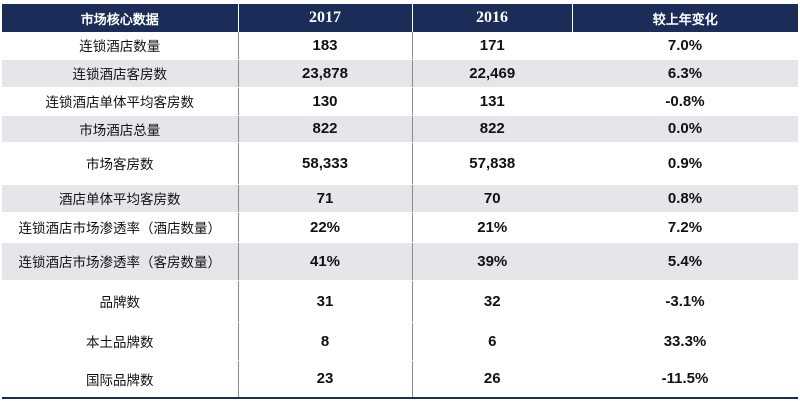 Image resolution: width=800 pixels, height=401 pixels. Describe the element at coordinates (492, 227) in the screenshot. I see `value-2016: 21%` at that location.